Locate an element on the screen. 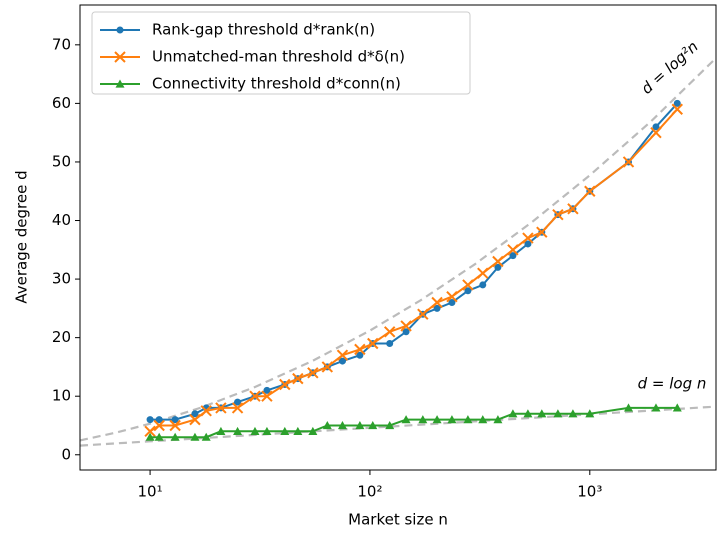  reference-label: d = log²n is located at coordinates (670, 68).